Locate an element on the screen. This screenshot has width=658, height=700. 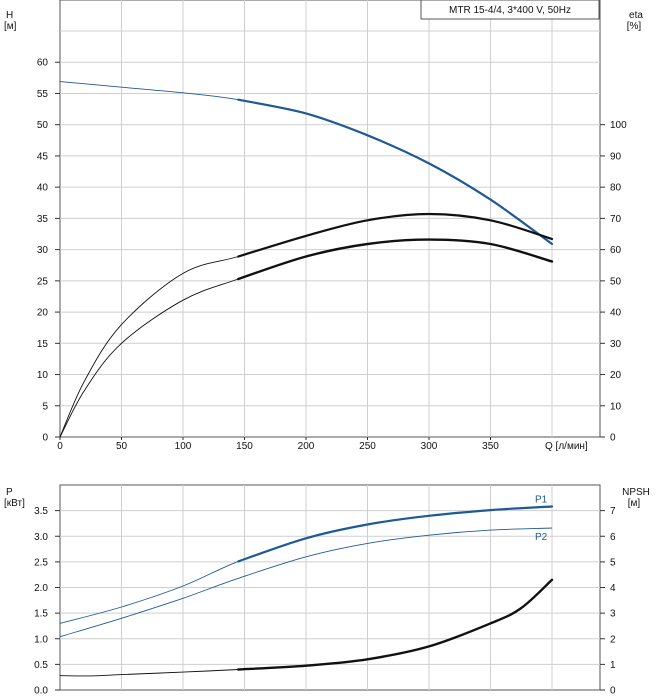
panel1-right-tick-label: 70 is located at coordinates (616, 219).